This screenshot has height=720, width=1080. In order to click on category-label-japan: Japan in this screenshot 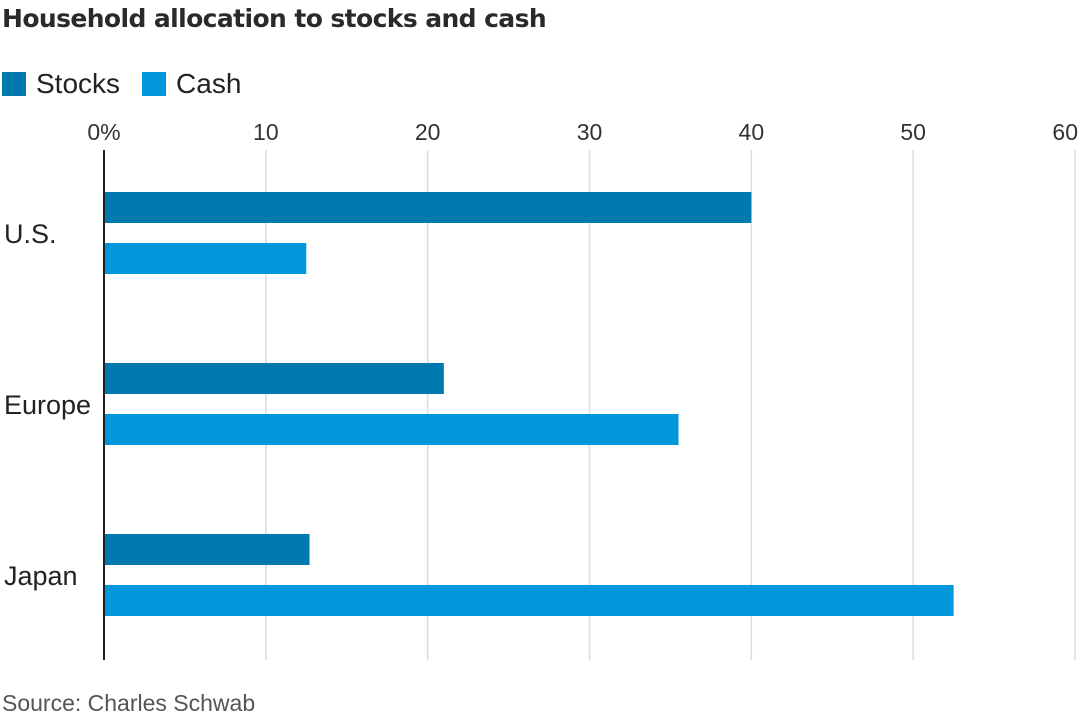, I will do `click(41, 576)`.